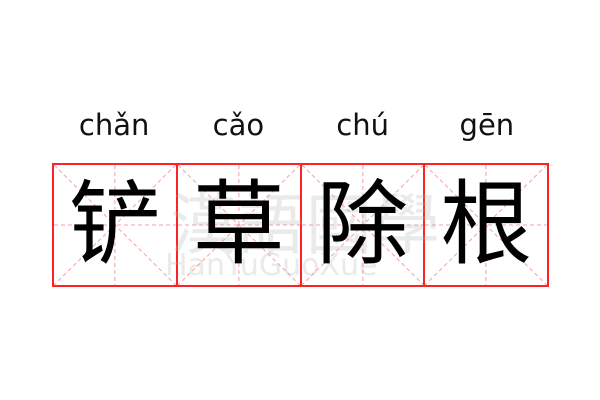 This screenshot has height=400, width=600. I want to click on pinyin-4: gēn, so click(487, 125).